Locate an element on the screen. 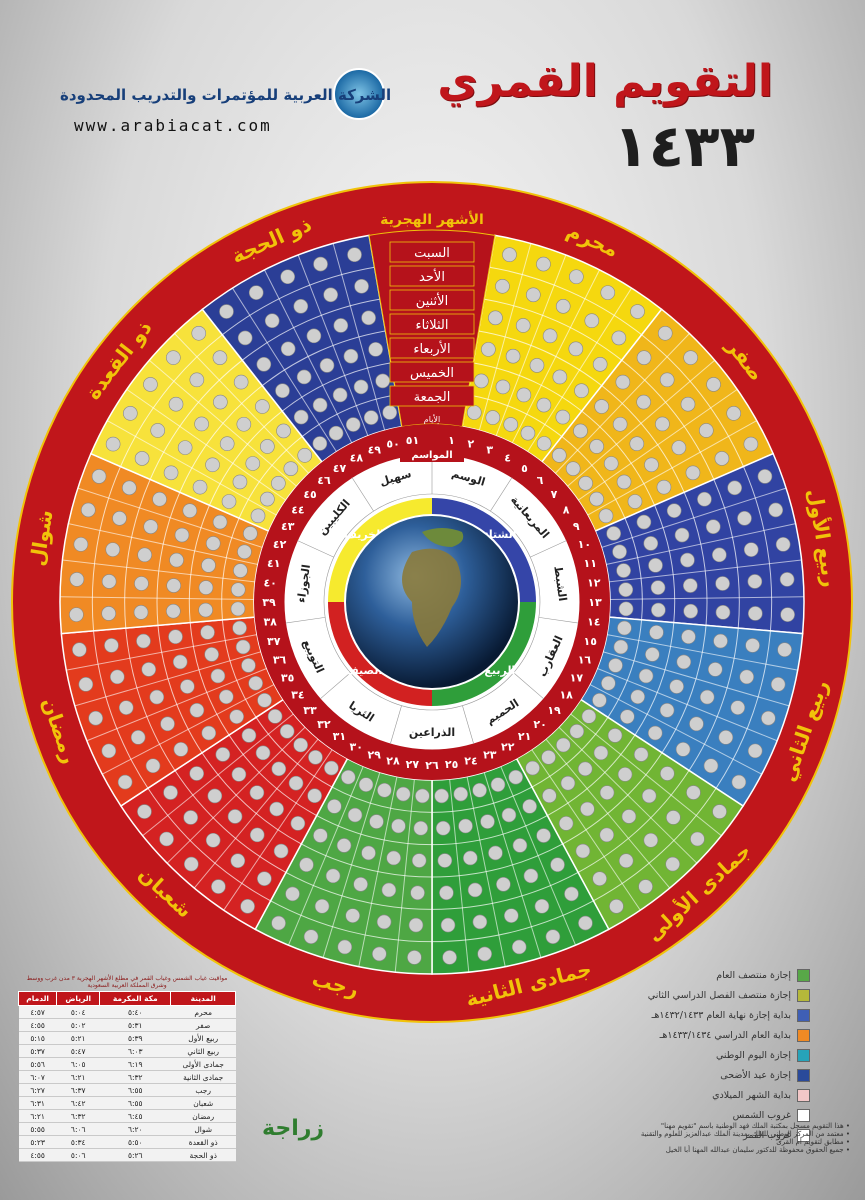 This screenshot has width=865, height=1200. week-number: ٤٠ is located at coordinates (269, 582).